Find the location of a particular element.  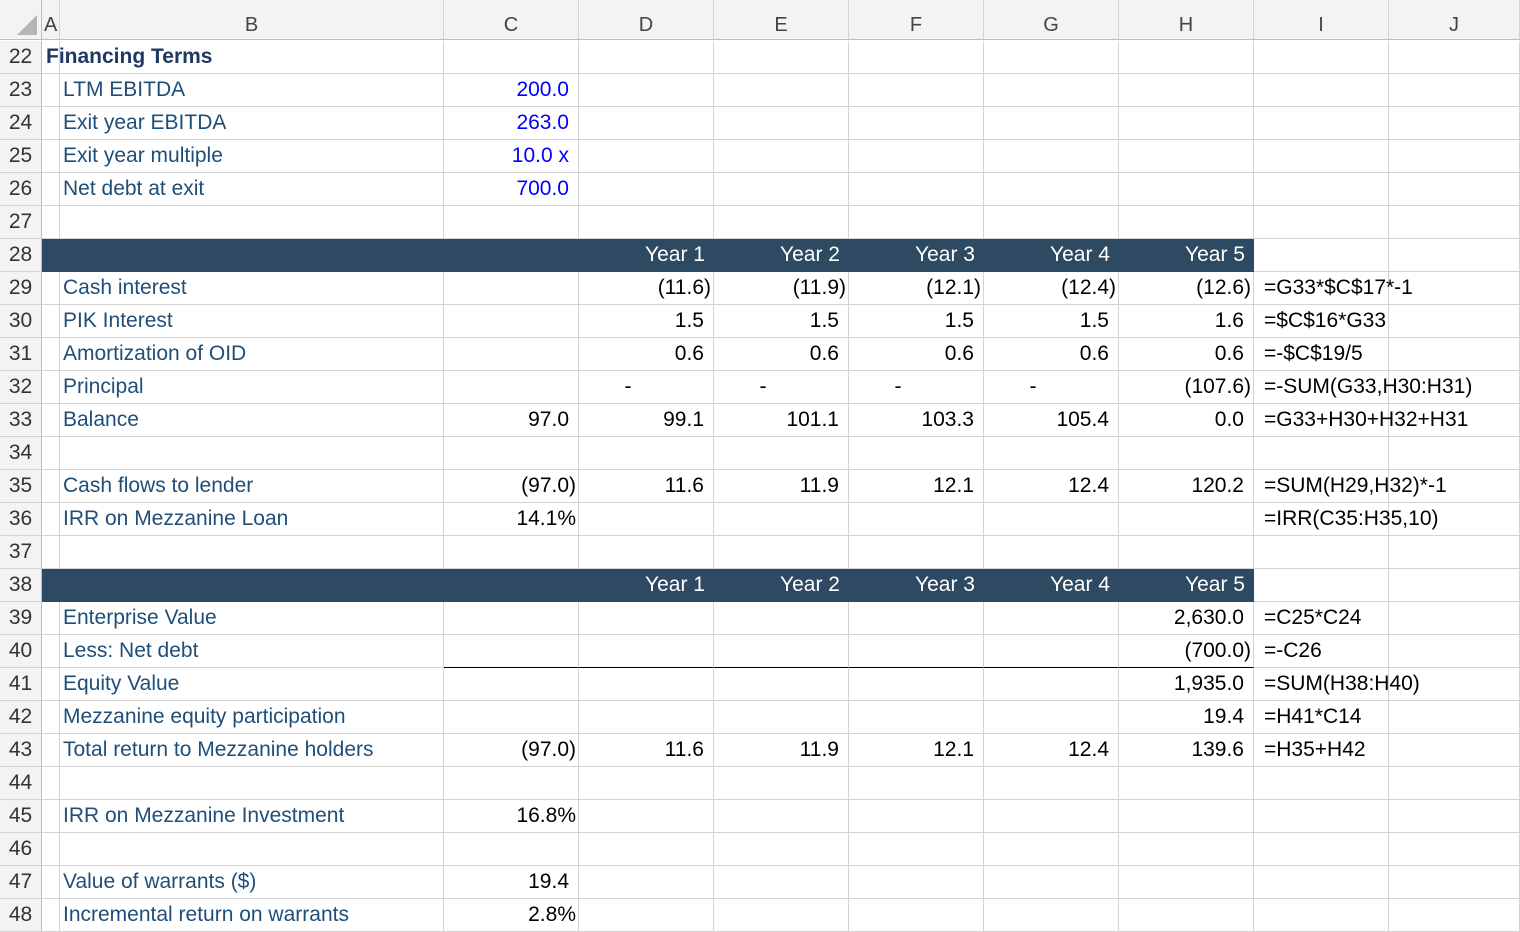

cell-h28: Year 5 is located at coordinates (1186, 255).